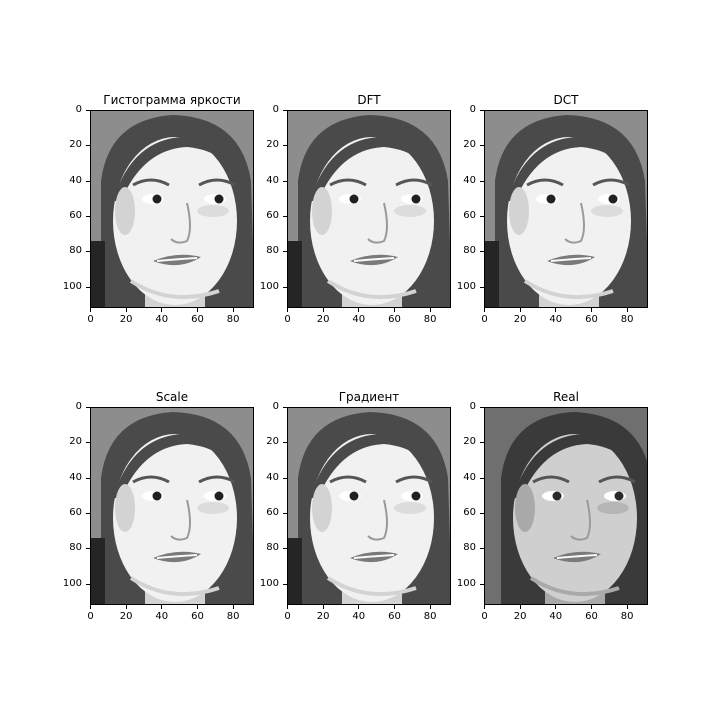 The image size is (720, 720). I want to click on panel-title: DFT, so click(369, 100).